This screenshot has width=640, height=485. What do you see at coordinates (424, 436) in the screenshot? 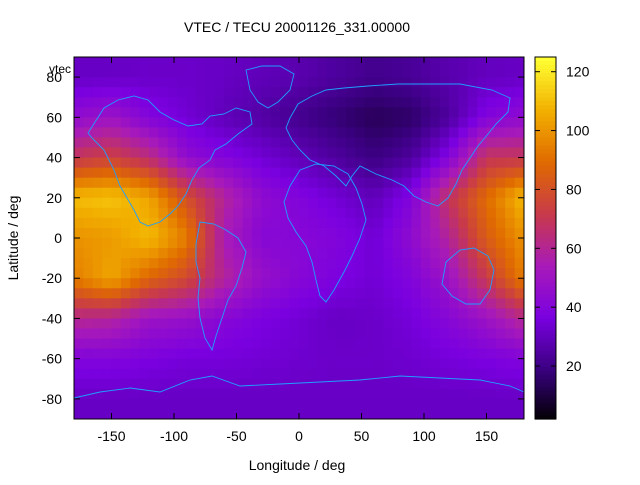
I see `x-tick-label: 100` at bounding box center [424, 436].